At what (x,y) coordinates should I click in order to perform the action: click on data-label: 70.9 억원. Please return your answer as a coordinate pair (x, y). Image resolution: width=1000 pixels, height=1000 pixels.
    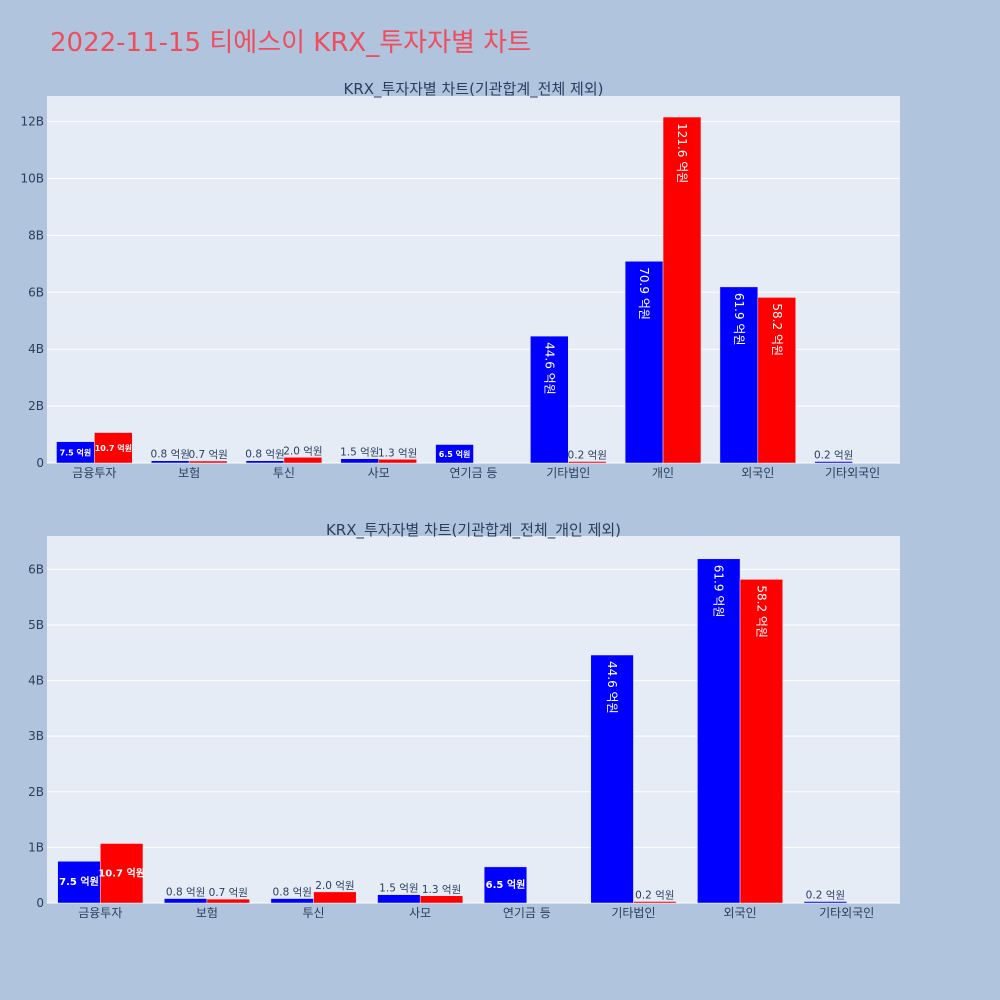
    Looking at the image, I should click on (644, 293).